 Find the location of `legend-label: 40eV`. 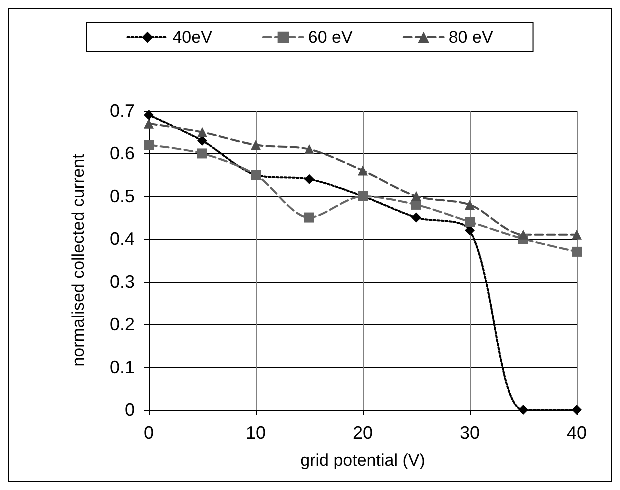

legend-label: 40eV is located at coordinates (193, 37).